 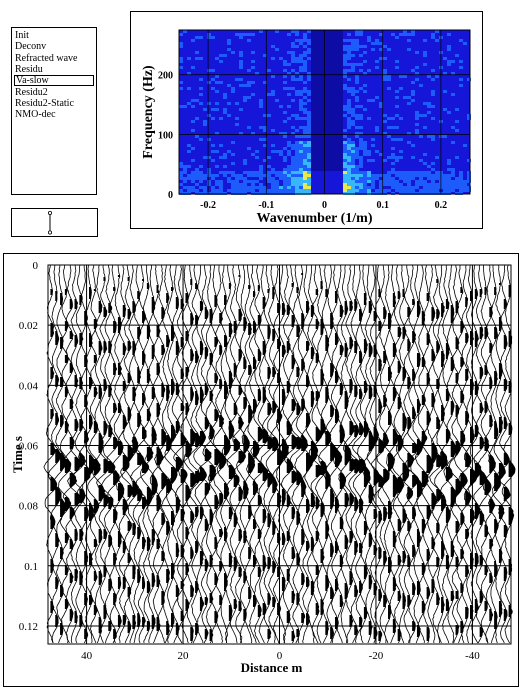 What do you see at coordinates (441, 205) in the screenshot?
I see `fk-x-tick: 0.2` at bounding box center [441, 205].